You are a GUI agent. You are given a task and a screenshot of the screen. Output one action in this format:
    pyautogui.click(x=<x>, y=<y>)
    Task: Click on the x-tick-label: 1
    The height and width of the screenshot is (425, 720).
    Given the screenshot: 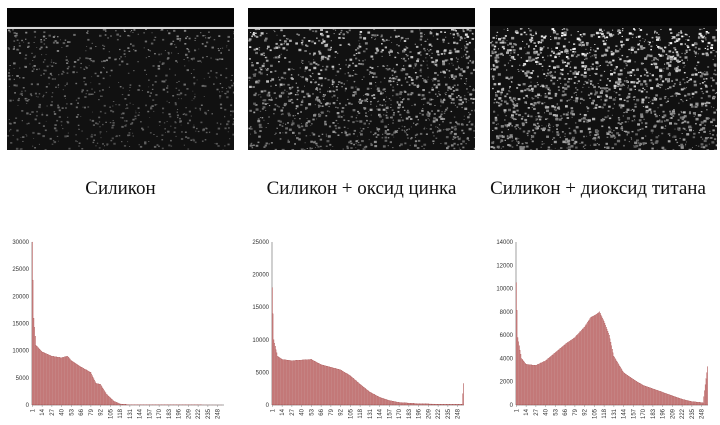 What is the action you would take?
    pyautogui.click(x=33, y=410)
    